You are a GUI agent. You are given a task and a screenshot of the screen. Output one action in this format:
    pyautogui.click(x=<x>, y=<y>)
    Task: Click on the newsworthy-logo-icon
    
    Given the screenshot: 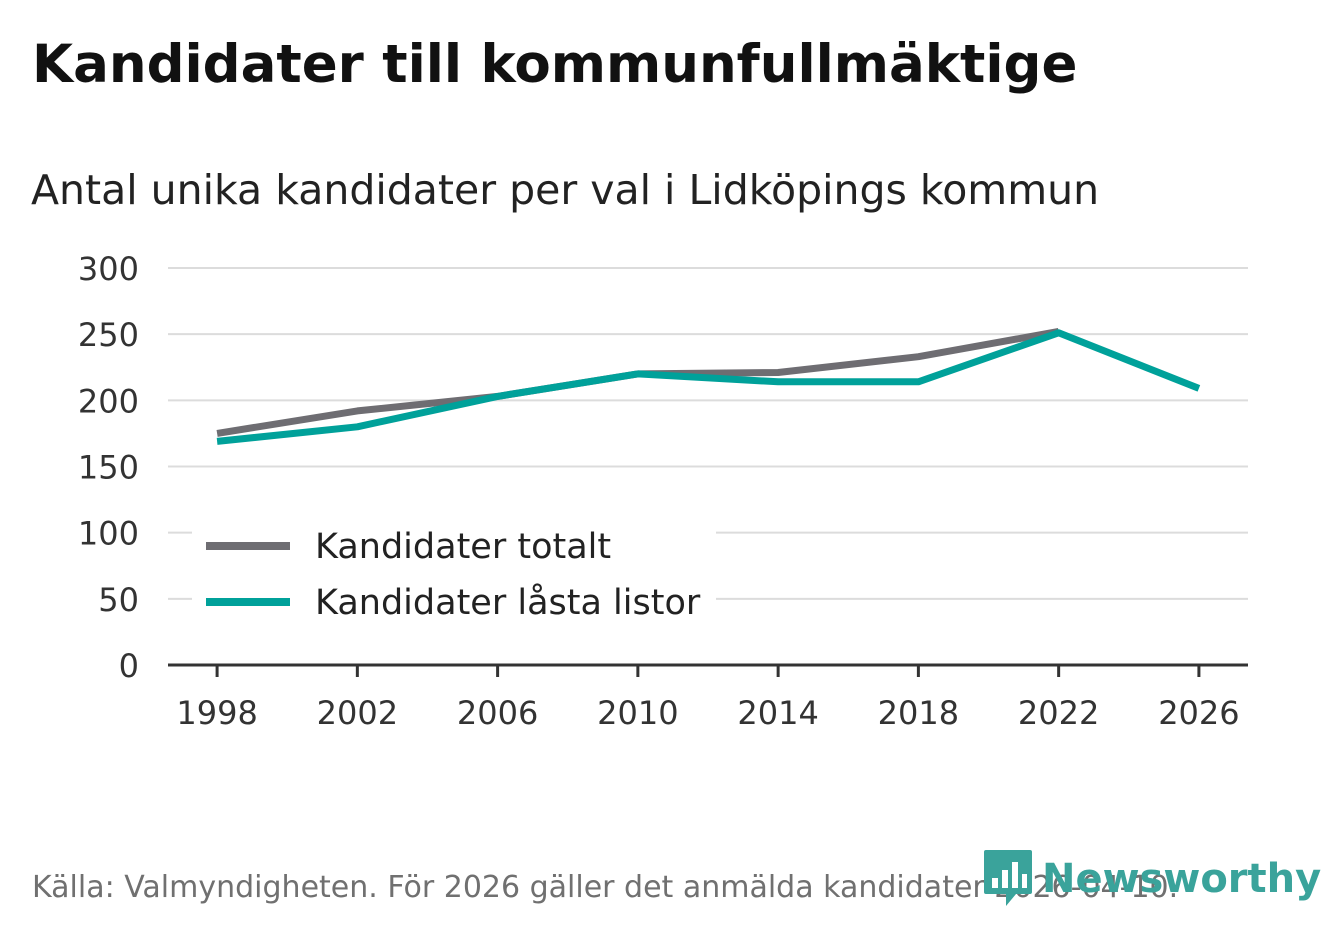 What is the action you would take?
    pyautogui.click(x=1008, y=878)
    